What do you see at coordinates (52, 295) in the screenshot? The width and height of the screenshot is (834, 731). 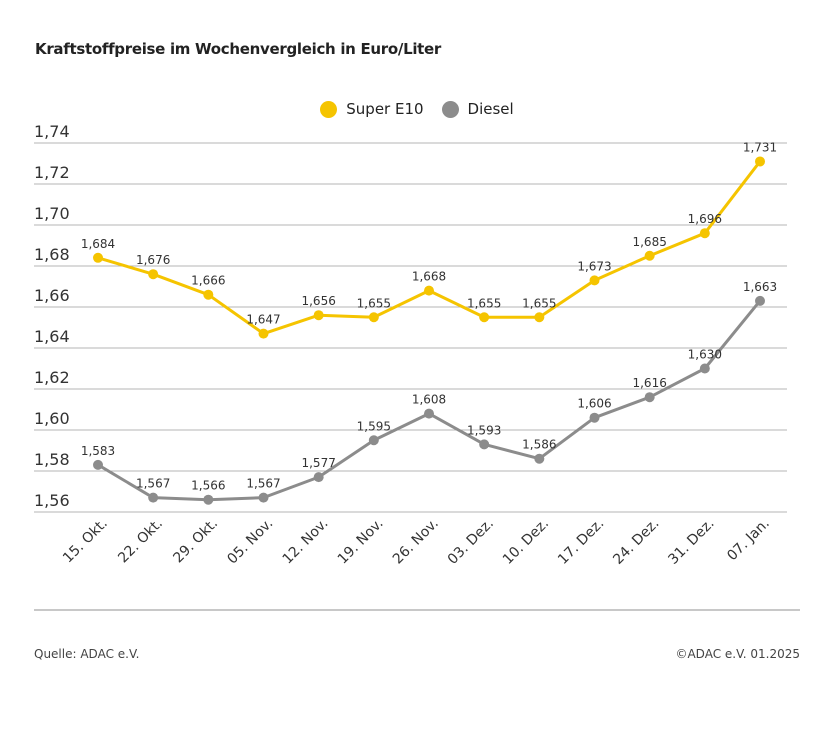 I see `y-tick-label: 1,66` at bounding box center [52, 295].